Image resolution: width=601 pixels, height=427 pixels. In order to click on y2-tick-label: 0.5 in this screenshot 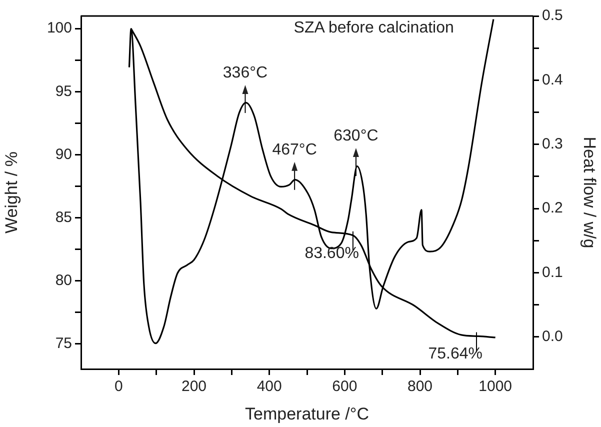, I will do `click(552, 15)`.